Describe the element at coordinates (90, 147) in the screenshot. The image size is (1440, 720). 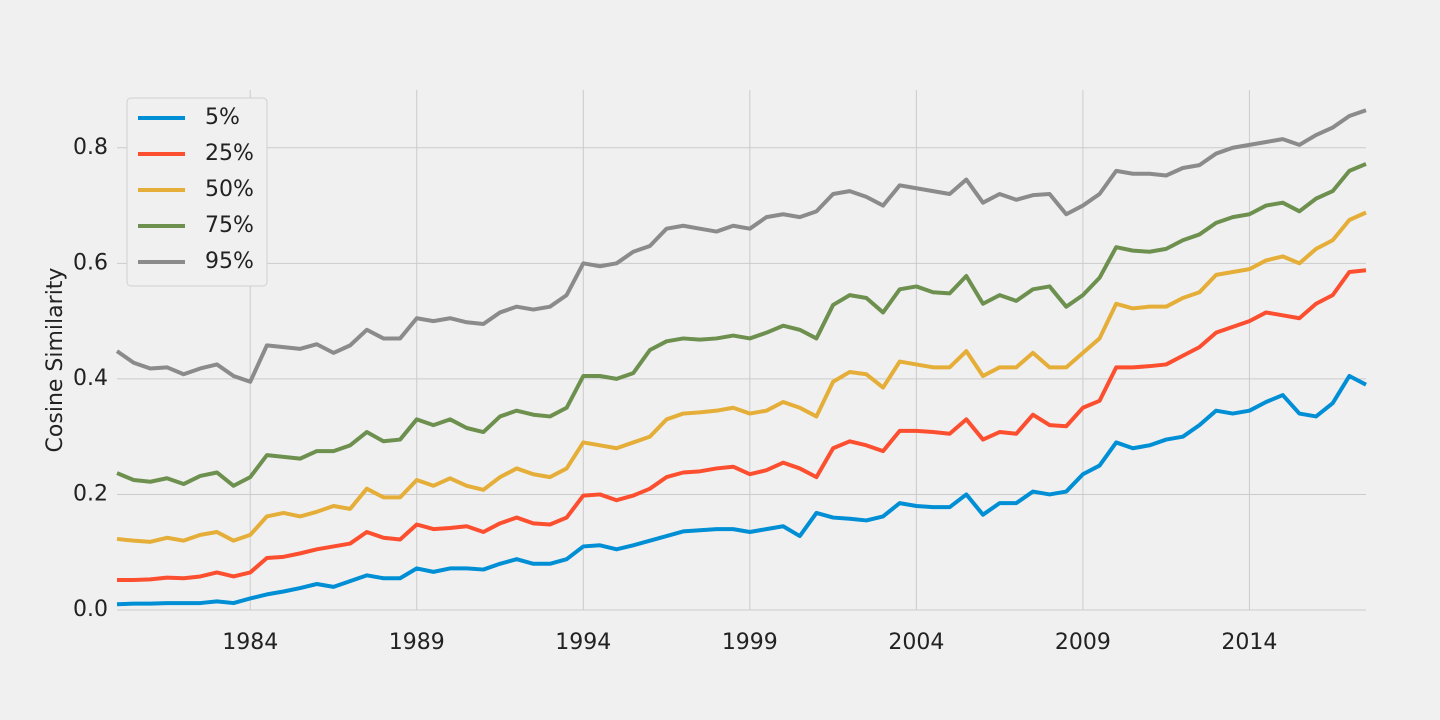
I see `y-tick-label: 0.8` at that location.